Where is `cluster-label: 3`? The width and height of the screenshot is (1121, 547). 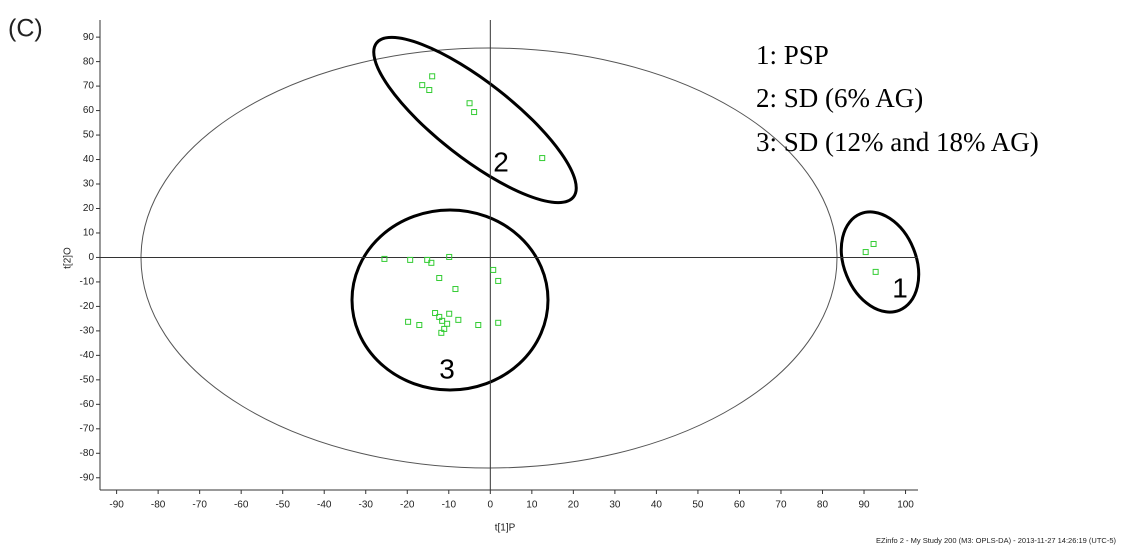
cluster-label: 3 is located at coordinates (447, 368).